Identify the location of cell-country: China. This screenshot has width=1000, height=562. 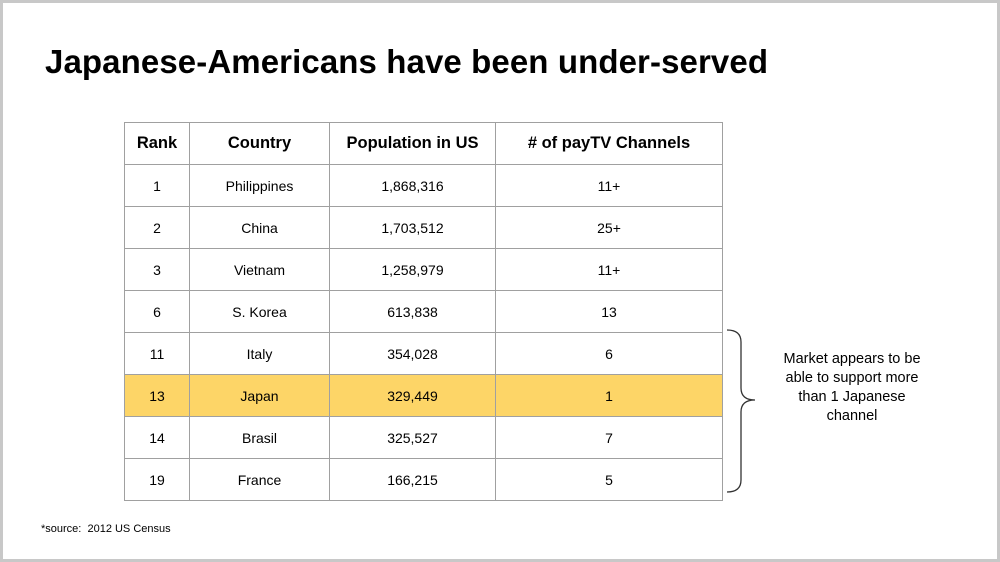
(259, 227).